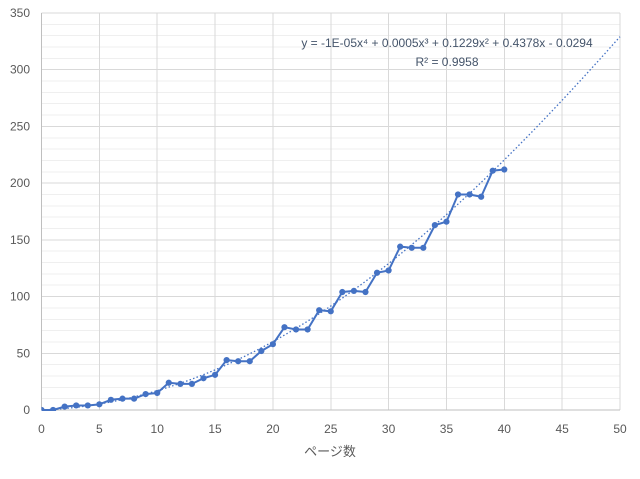  Describe the element at coordinates (26, 410) in the screenshot. I see `y-tick-label: 0` at that location.